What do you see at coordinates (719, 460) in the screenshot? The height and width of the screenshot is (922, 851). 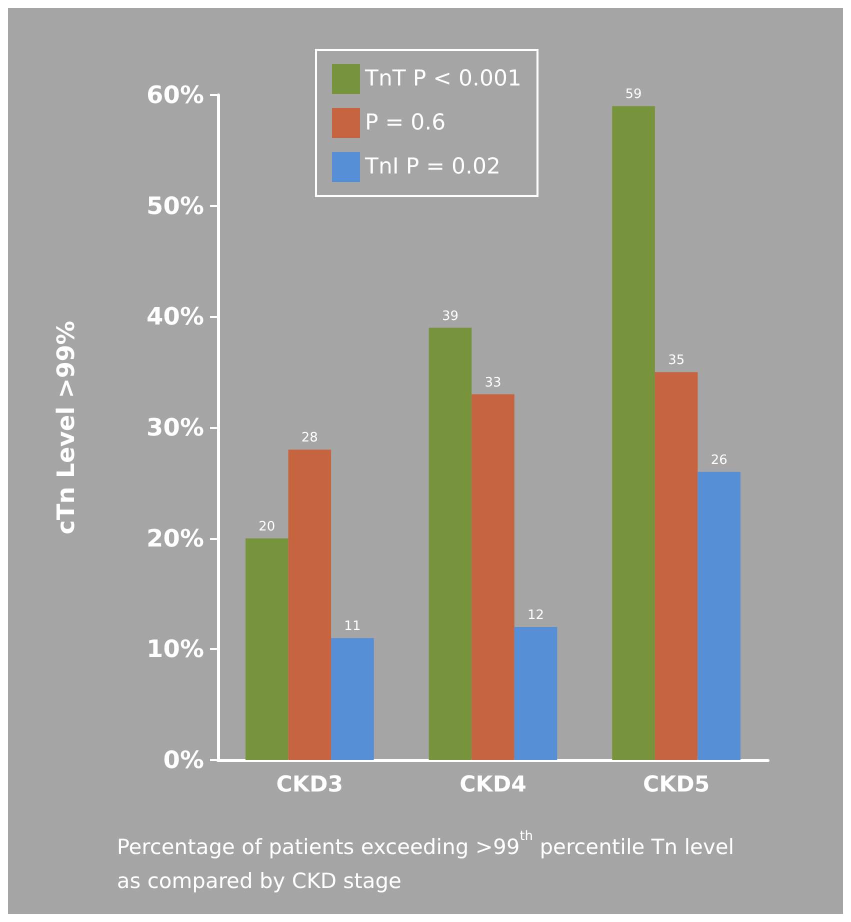 I see `data-label: 26` at bounding box center [719, 460].